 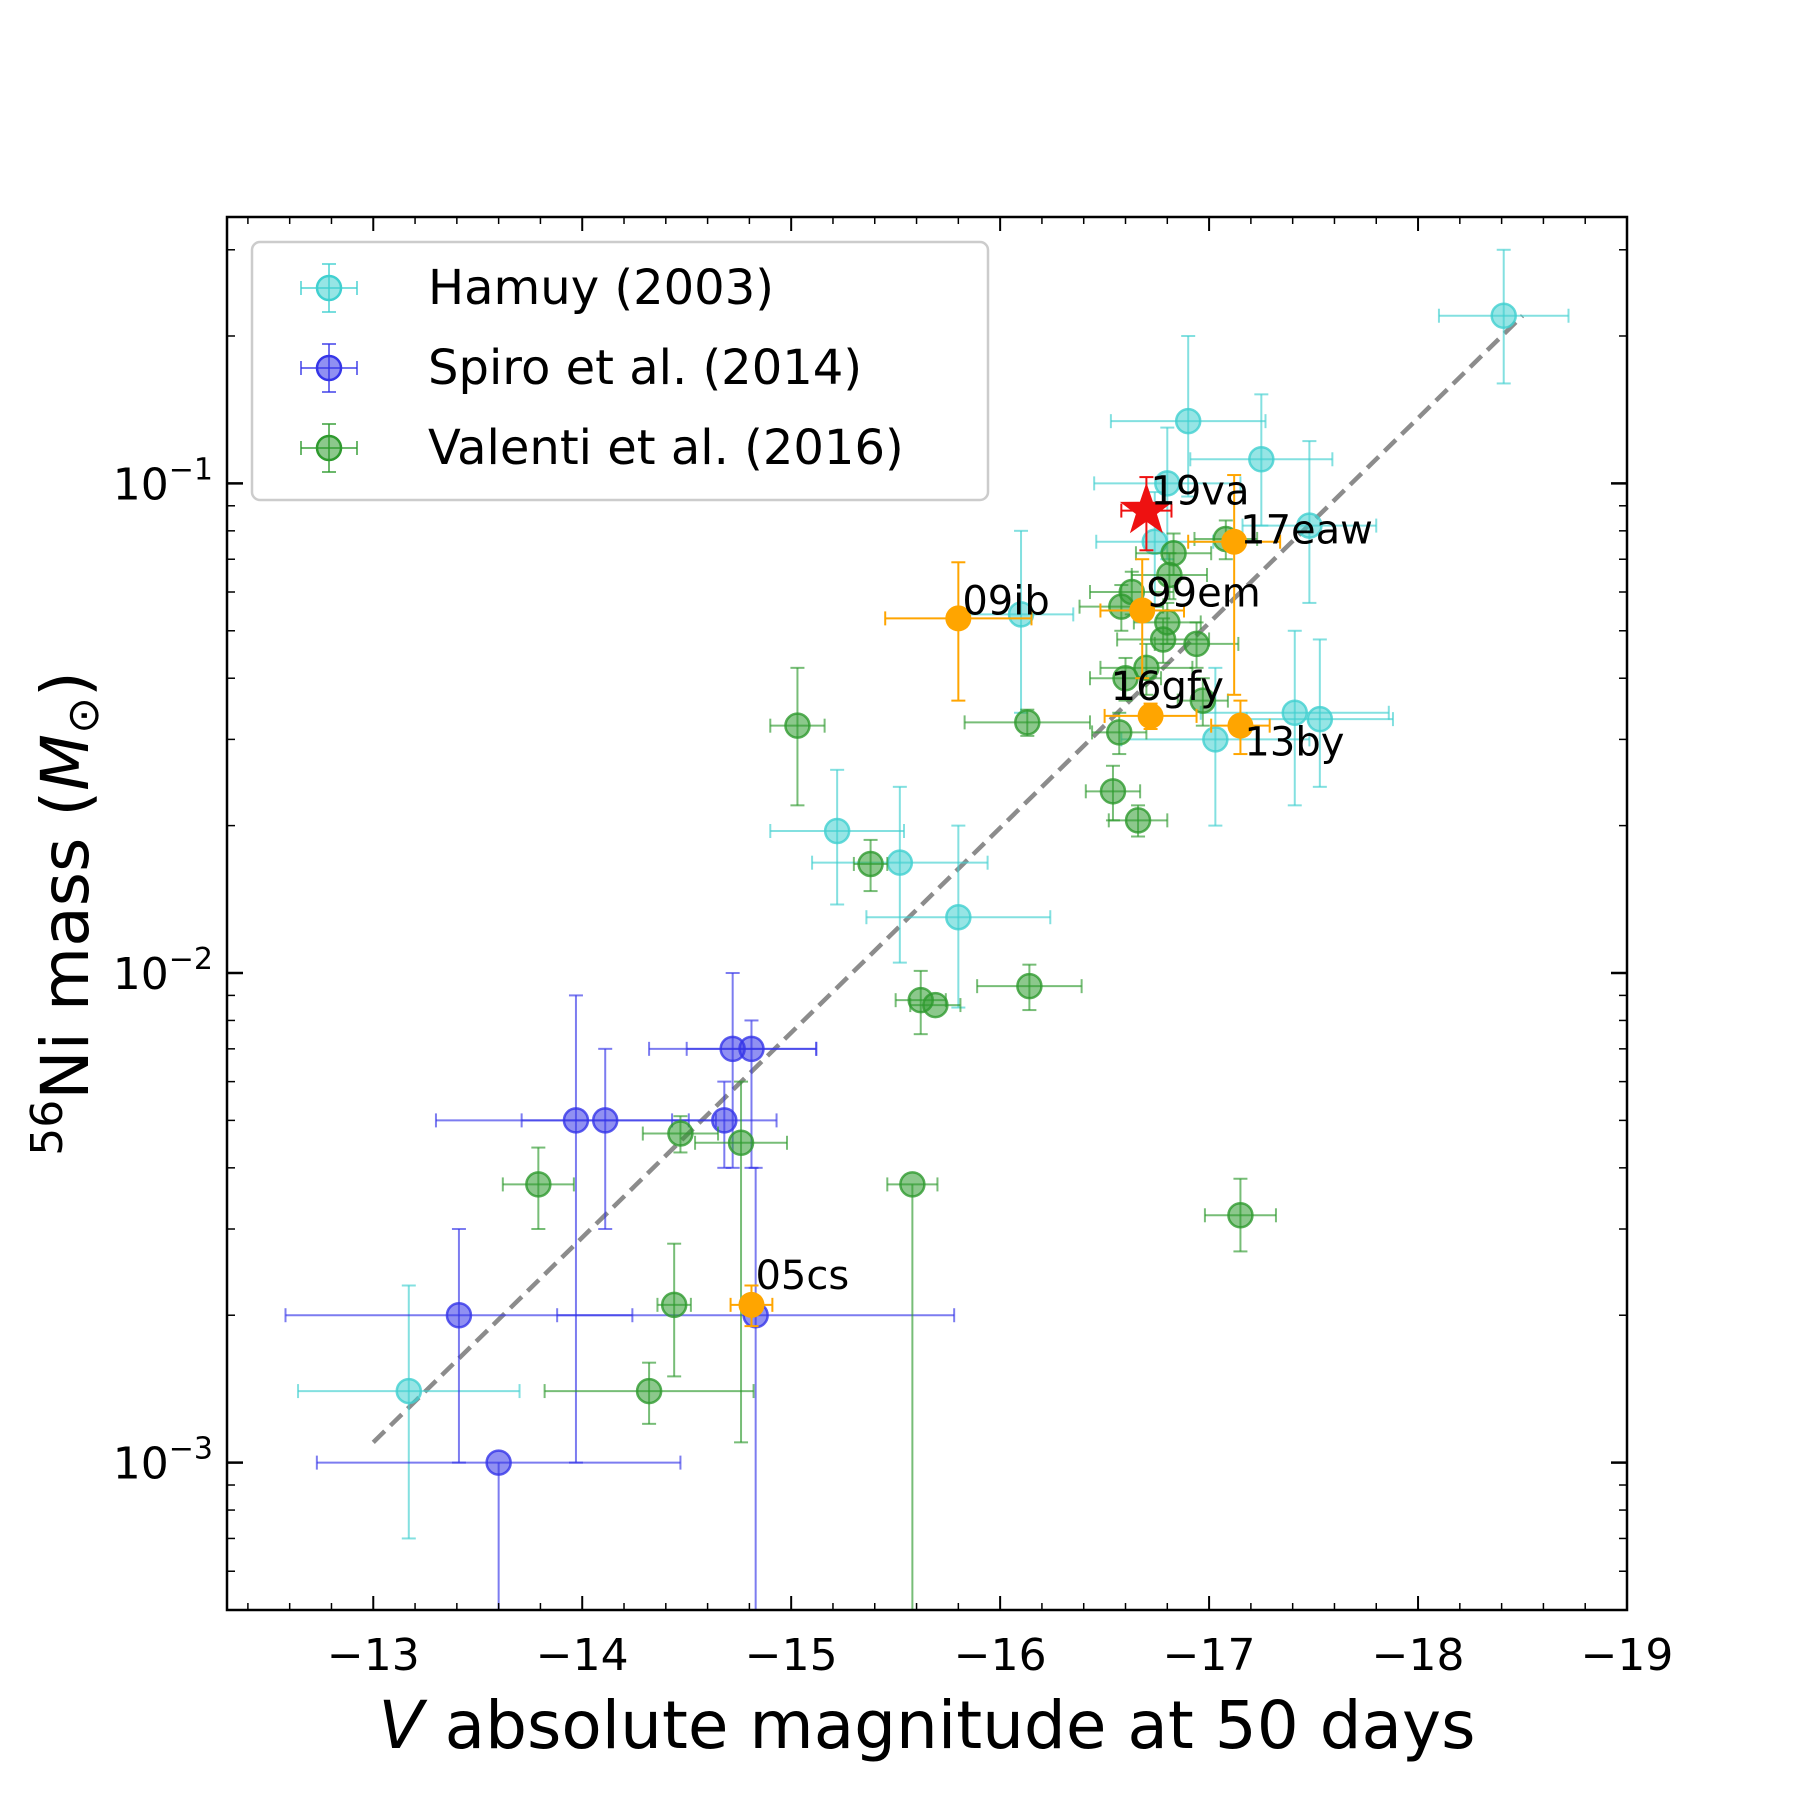 I want to click on legend-label: Valenti et al. (2016), so click(x=666, y=448).